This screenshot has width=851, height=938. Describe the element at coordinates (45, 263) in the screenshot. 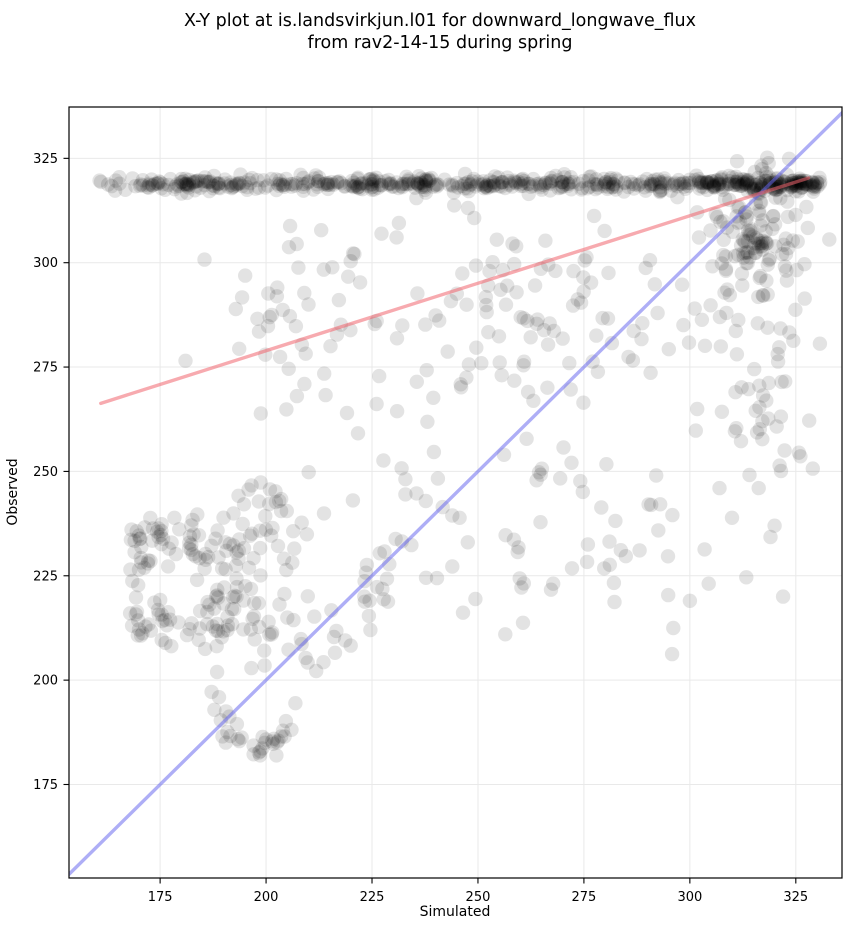

I see `y-tick-label: 300` at that location.